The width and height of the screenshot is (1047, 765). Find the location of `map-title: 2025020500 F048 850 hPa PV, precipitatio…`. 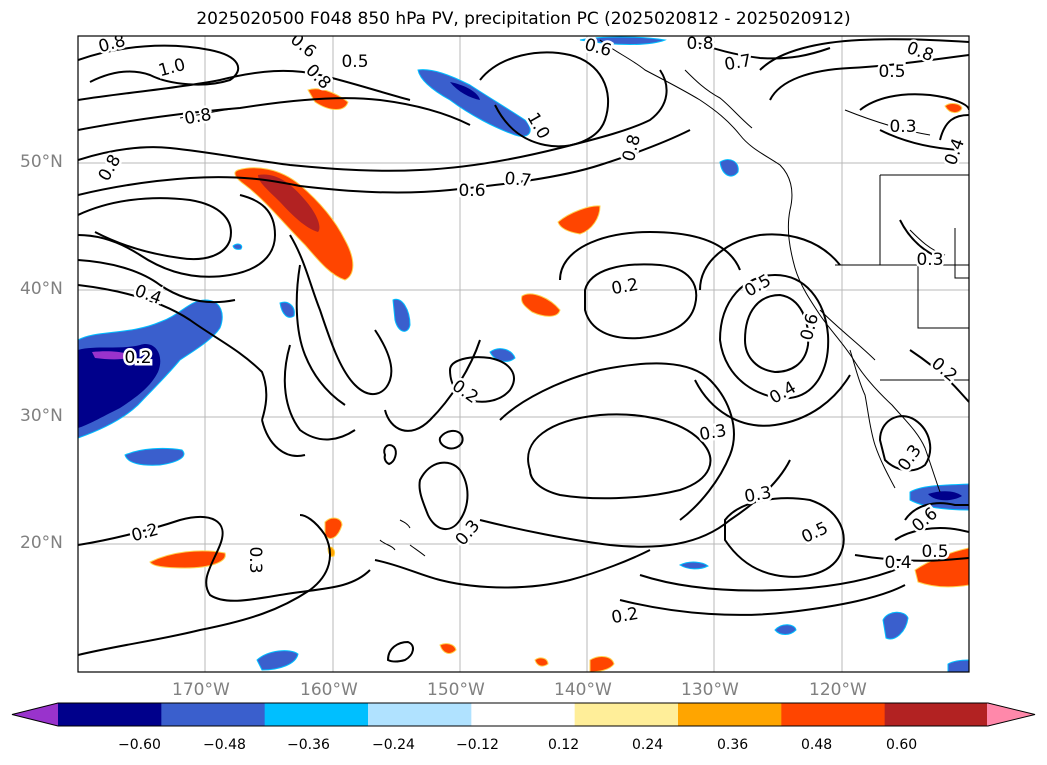

map-title: 2025020500 F048 850 hPa PV, precipitatio… is located at coordinates (523, 19).